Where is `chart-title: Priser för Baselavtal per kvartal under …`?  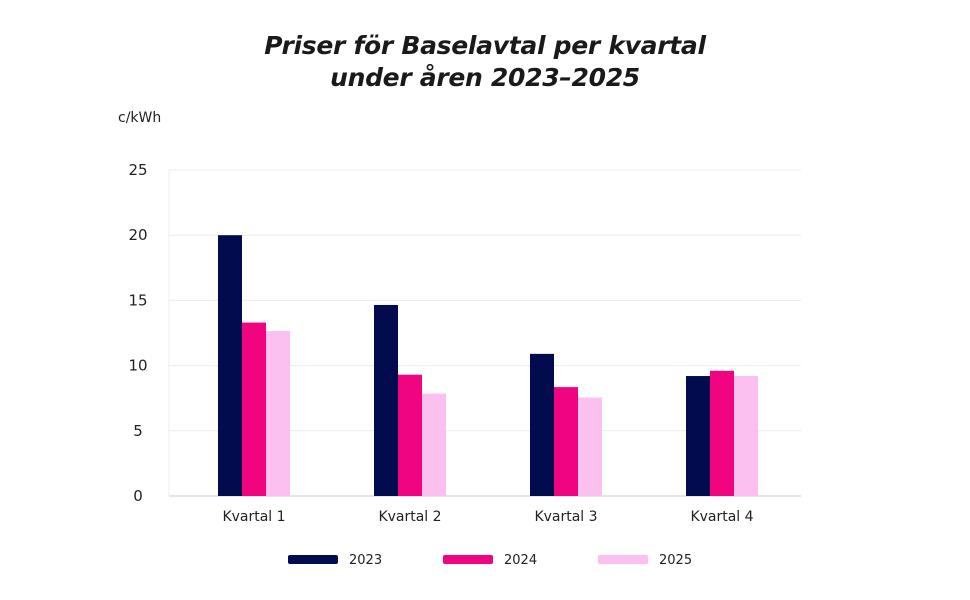
chart-title: Priser för Baselavtal per kvartal under … is located at coordinates (485, 62).